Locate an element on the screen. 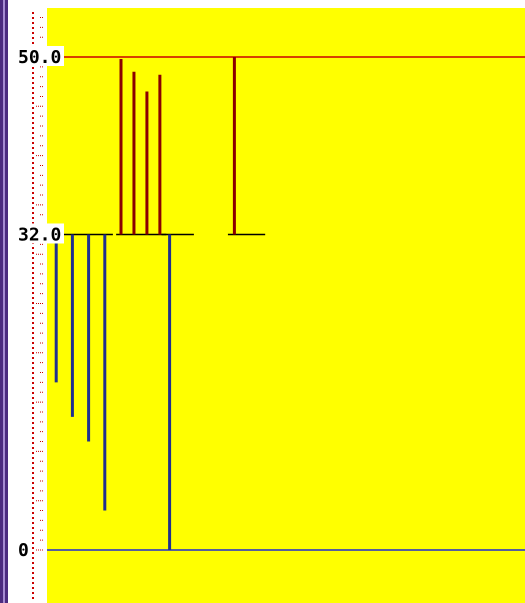 The image size is (525, 603). y-axis-tick-marks is located at coordinates (38, 306).